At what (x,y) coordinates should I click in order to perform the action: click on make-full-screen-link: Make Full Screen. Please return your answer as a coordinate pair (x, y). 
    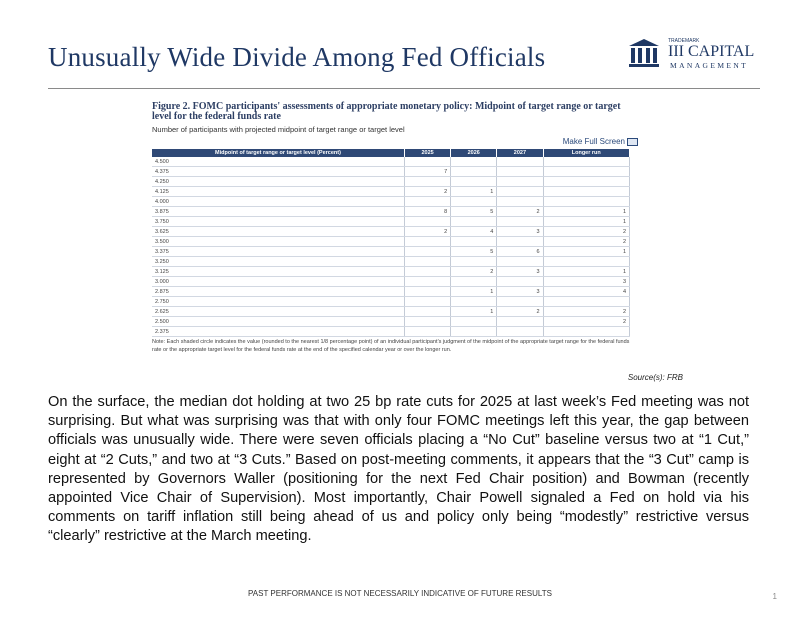
    Looking at the image, I should click on (395, 142).